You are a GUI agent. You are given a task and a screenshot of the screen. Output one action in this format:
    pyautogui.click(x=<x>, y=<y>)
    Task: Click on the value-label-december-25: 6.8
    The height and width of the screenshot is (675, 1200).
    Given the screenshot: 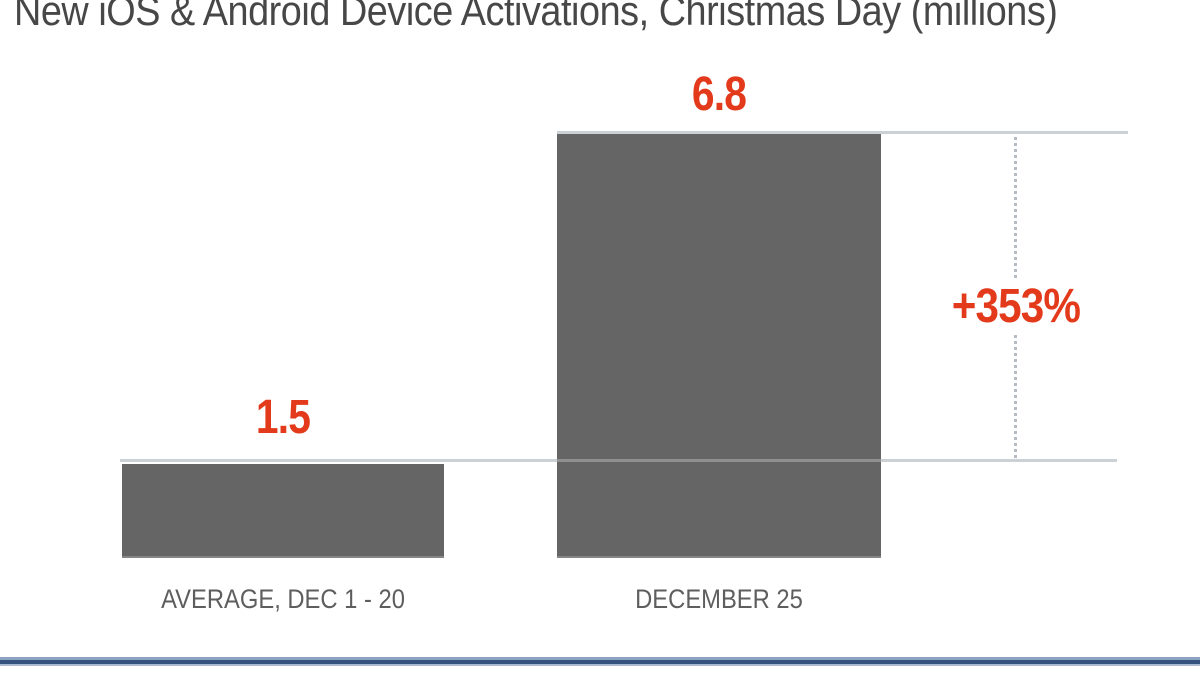 What is the action you would take?
    pyautogui.click(x=719, y=94)
    